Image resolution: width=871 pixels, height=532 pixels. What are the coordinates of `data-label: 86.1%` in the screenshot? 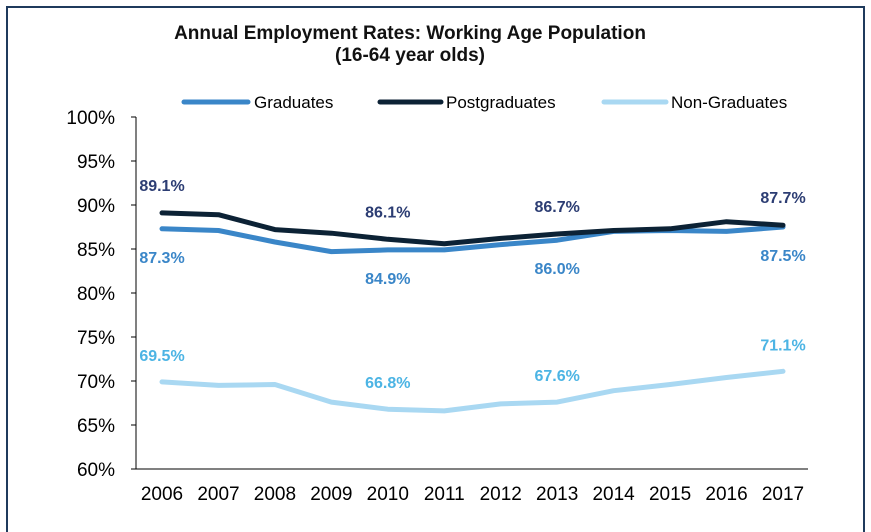 It's located at (387, 212).